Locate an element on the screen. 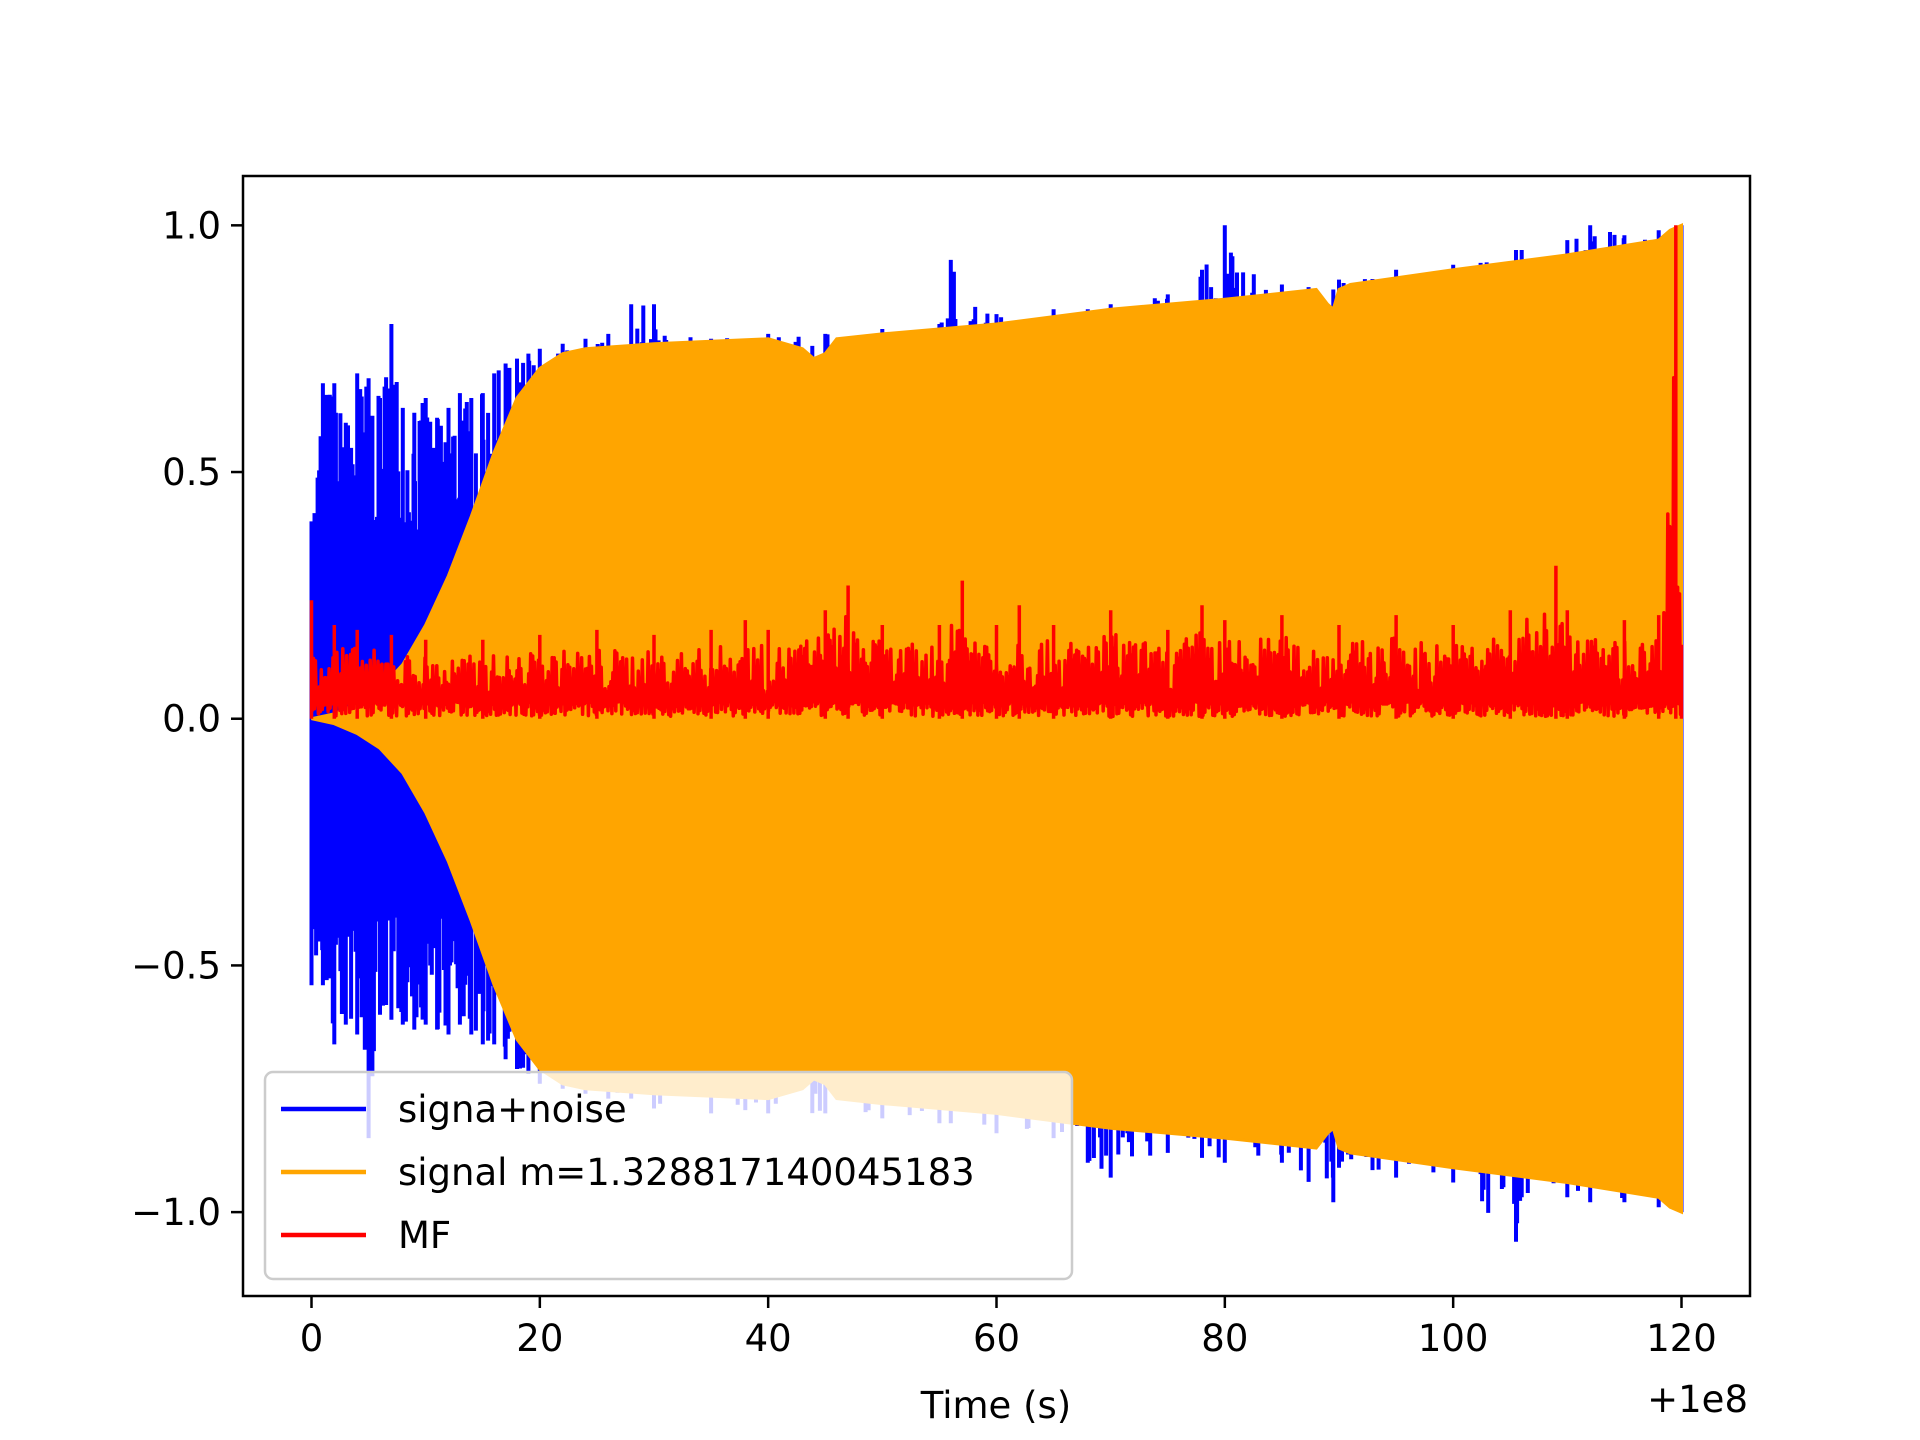 The width and height of the screenshot is (1920, 1440). x-tick-label: 120 is located at coordinates (1681, 1338).